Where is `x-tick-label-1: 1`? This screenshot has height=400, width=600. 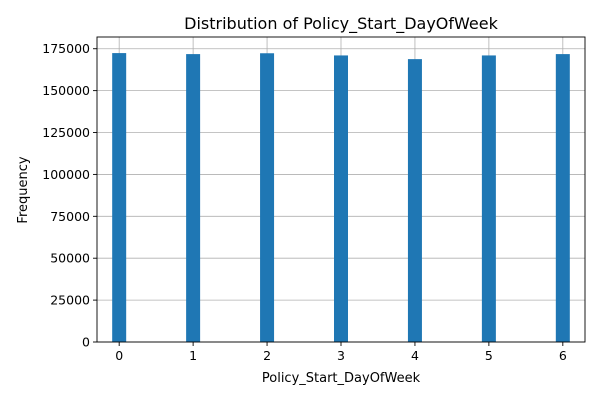
x-tick-label-1: 1 is located at coordinates (193, 355).